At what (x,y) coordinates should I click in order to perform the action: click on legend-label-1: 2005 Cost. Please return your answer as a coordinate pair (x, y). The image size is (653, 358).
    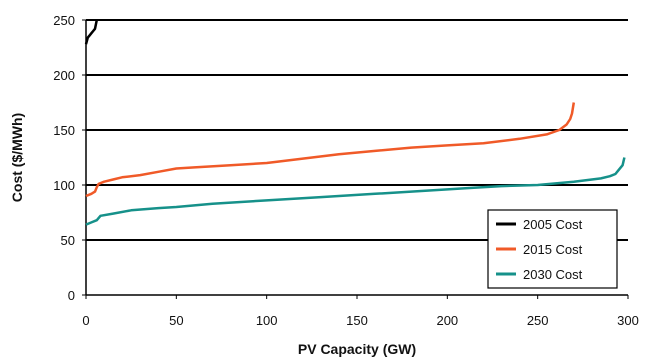
    Looking at the image, I should click on (553, 224).